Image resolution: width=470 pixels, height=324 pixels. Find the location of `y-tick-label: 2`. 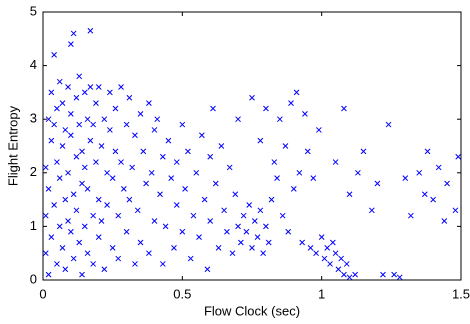

y-tick-label: 2 is located at coordinates (33, 171).